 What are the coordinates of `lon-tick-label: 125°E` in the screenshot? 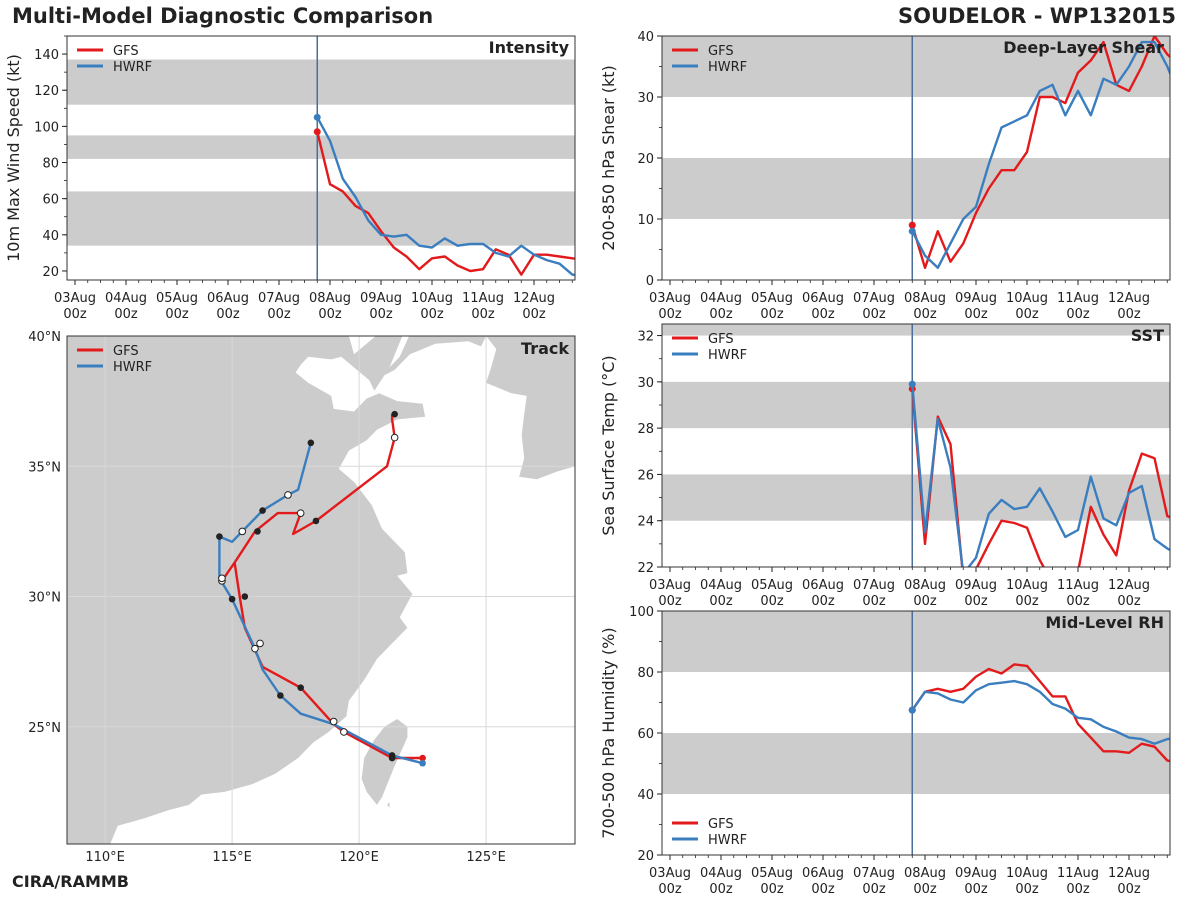 It's located at (486, 857).